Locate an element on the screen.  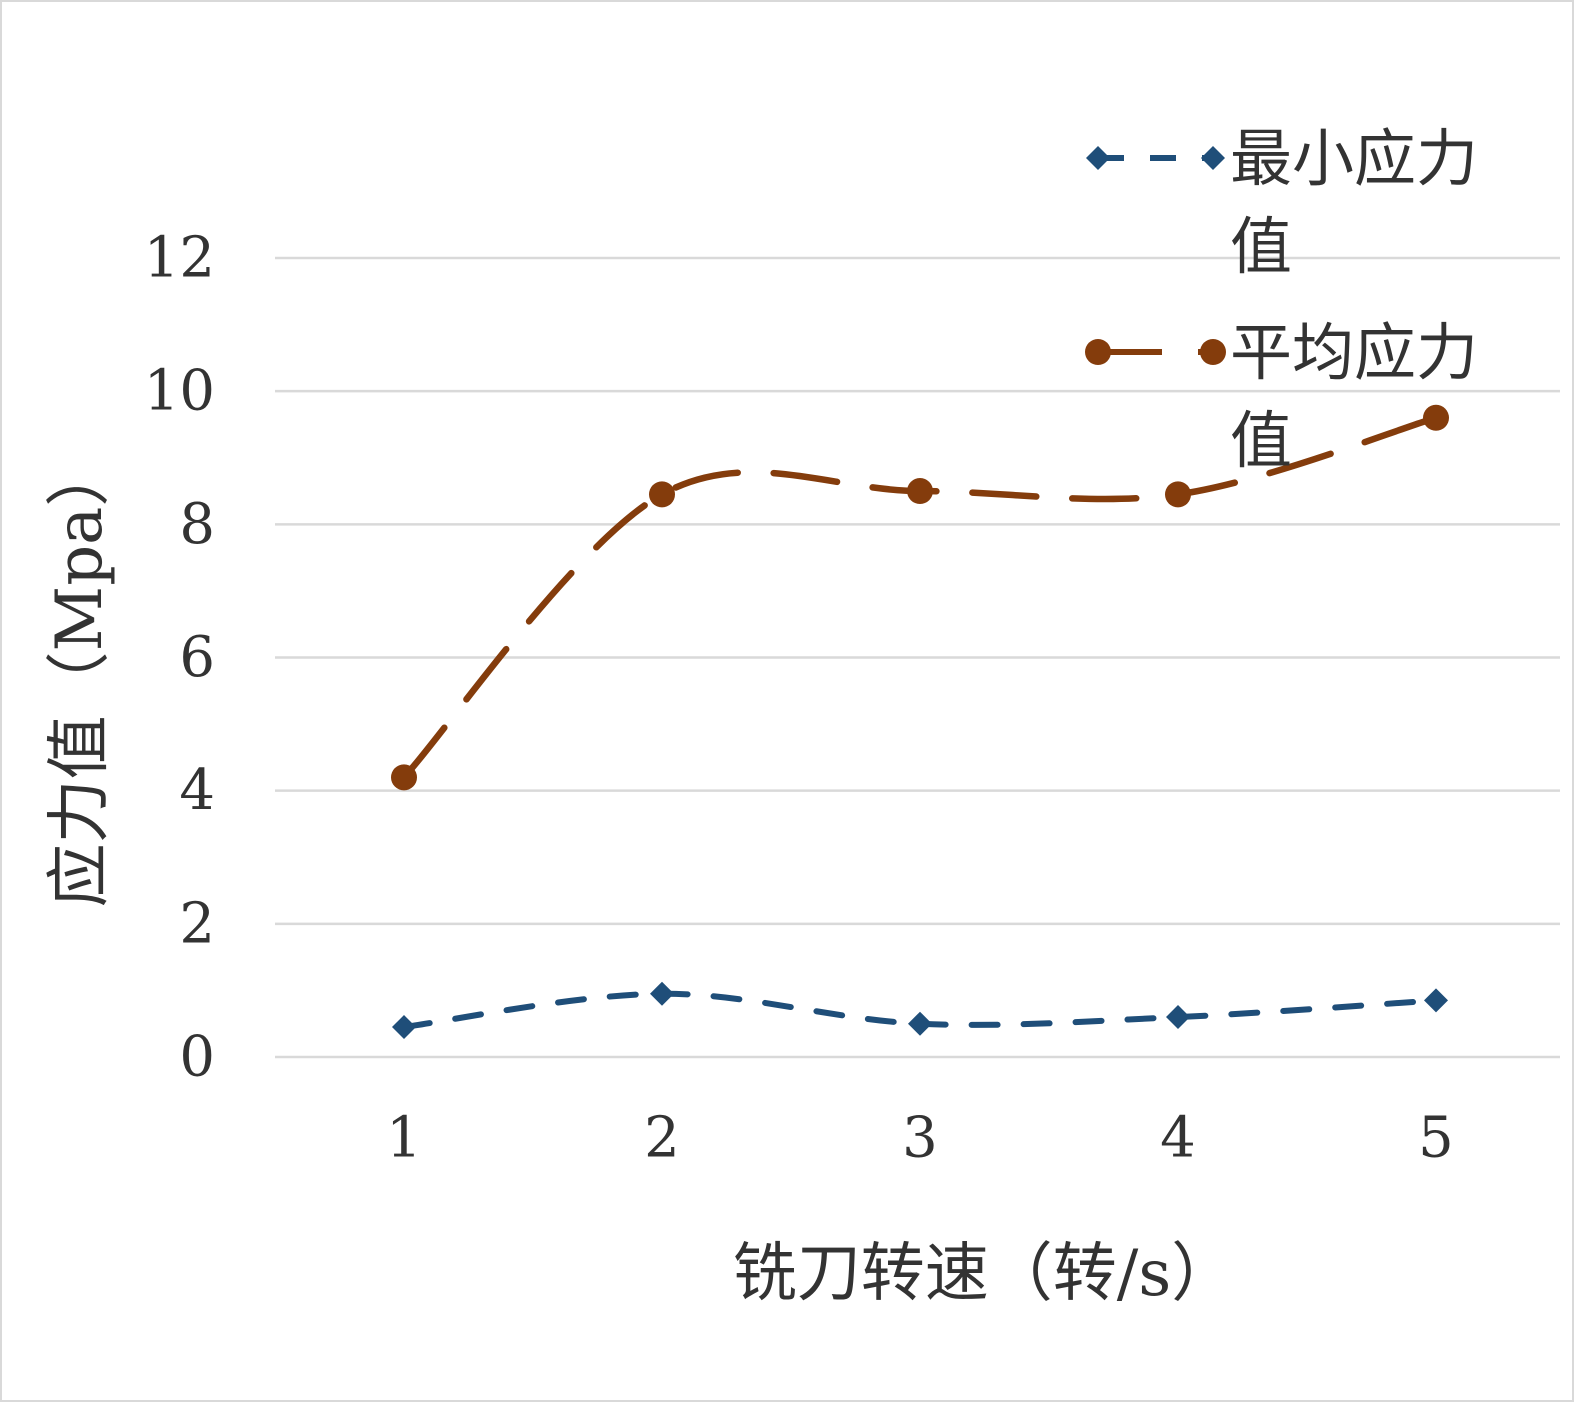
x-tick-label: 3 is located at coordinates (920, 1138).